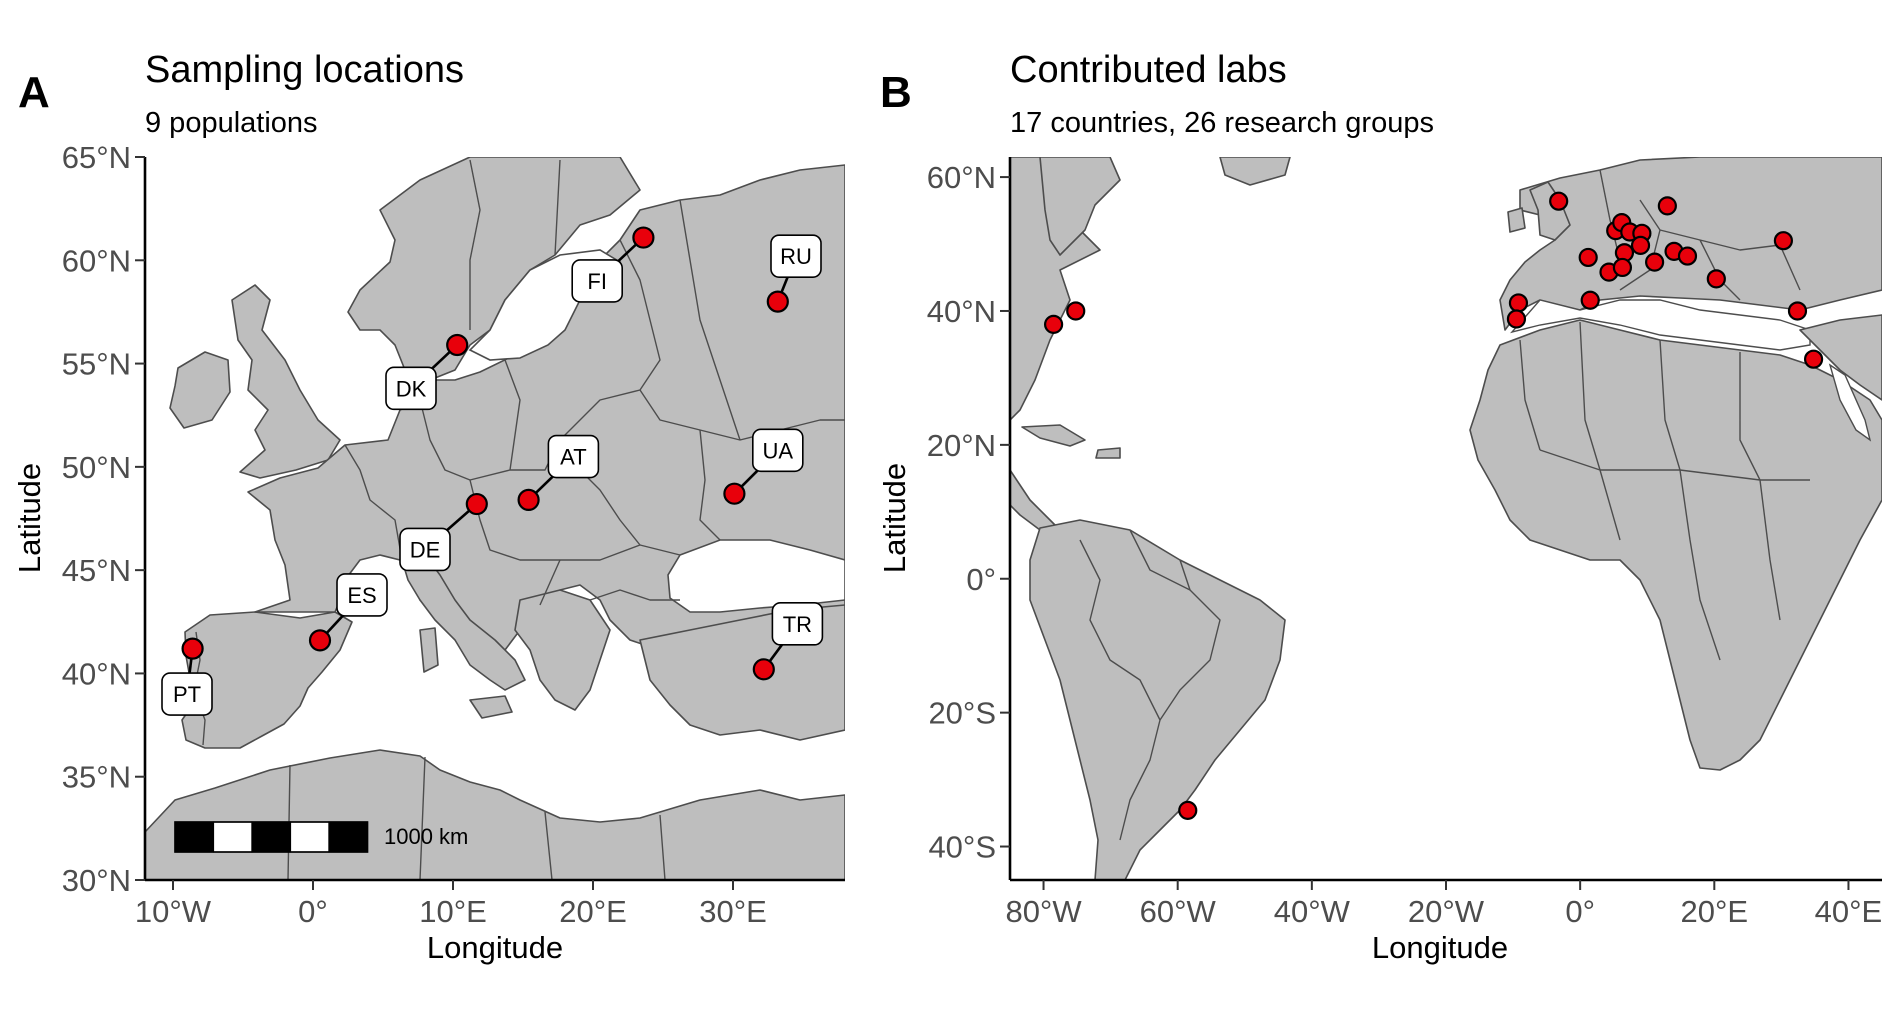 This screenshot has width=1890, height=1020. I want to click on panel-b-x-tick-label: 40°E, so click(1849, 911).